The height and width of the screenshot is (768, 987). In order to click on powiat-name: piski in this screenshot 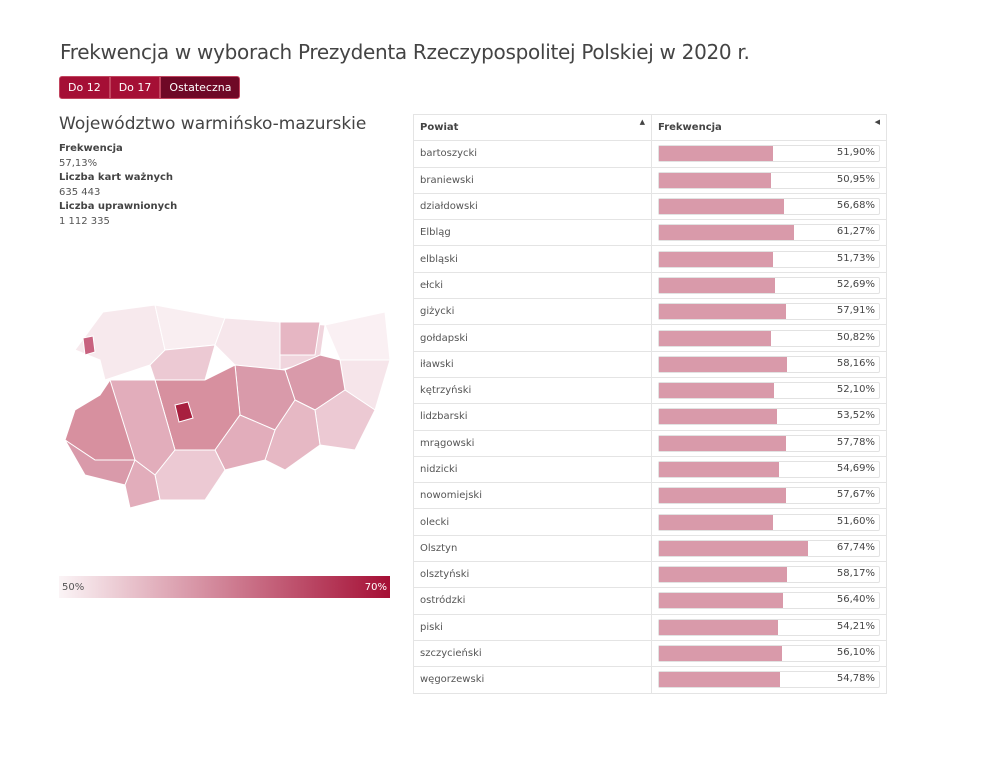, I will do `click(532, 627)`.